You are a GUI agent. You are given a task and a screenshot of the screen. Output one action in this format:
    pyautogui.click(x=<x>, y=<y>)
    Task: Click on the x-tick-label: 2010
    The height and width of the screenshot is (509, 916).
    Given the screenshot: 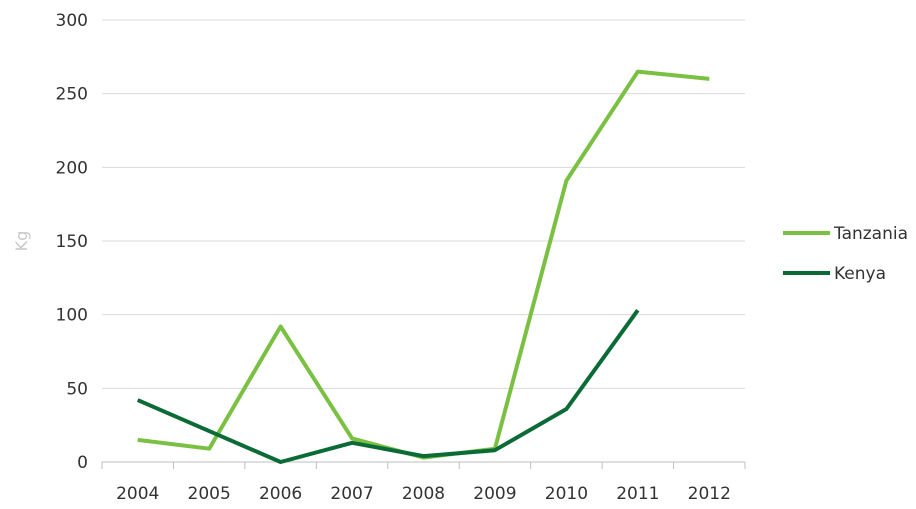 What is the action you would take?
    pyautogui.click(x=566, y=494)
    